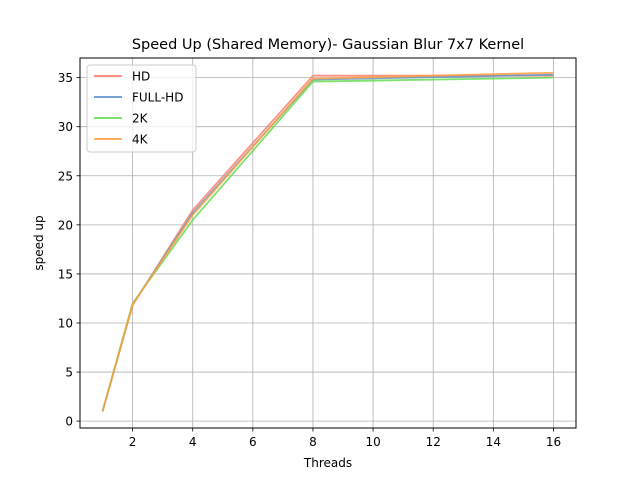 Image resolution: width=640 pixels, height=480 pixels. What do you see at coordinates (65, 127) in the screenshot?
I see `y-tick-label: 30` at bounding box center [65, 127].